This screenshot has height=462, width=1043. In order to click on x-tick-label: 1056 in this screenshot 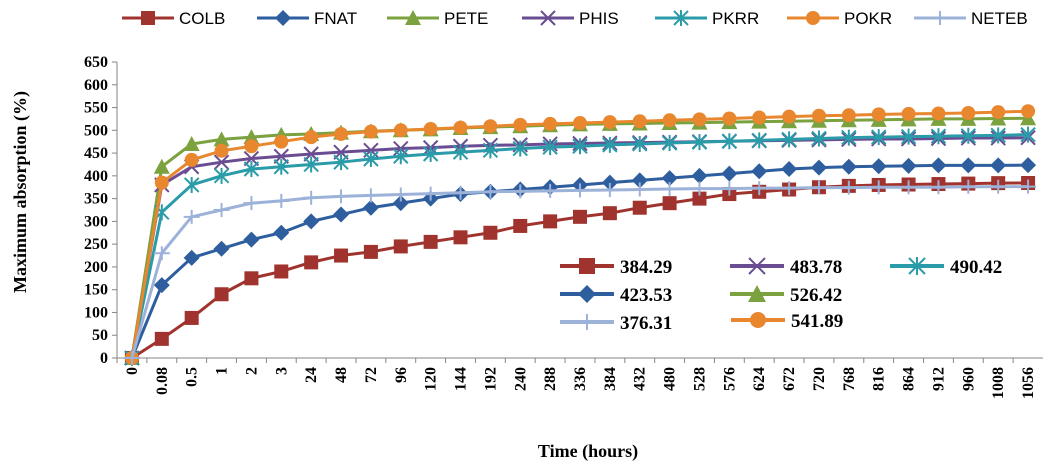, I will do `click(1028, 383)`.